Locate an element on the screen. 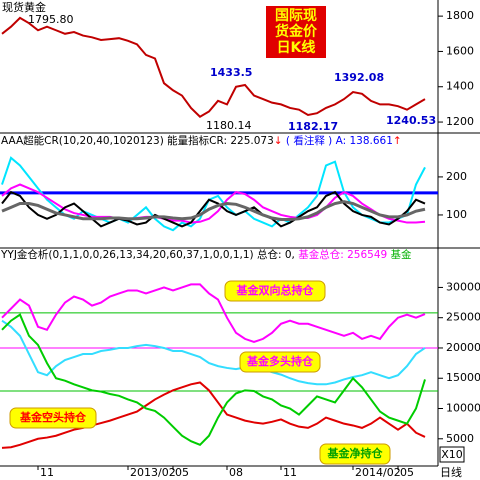  annotation: 1182.17 is located at coordinates (313, 126).